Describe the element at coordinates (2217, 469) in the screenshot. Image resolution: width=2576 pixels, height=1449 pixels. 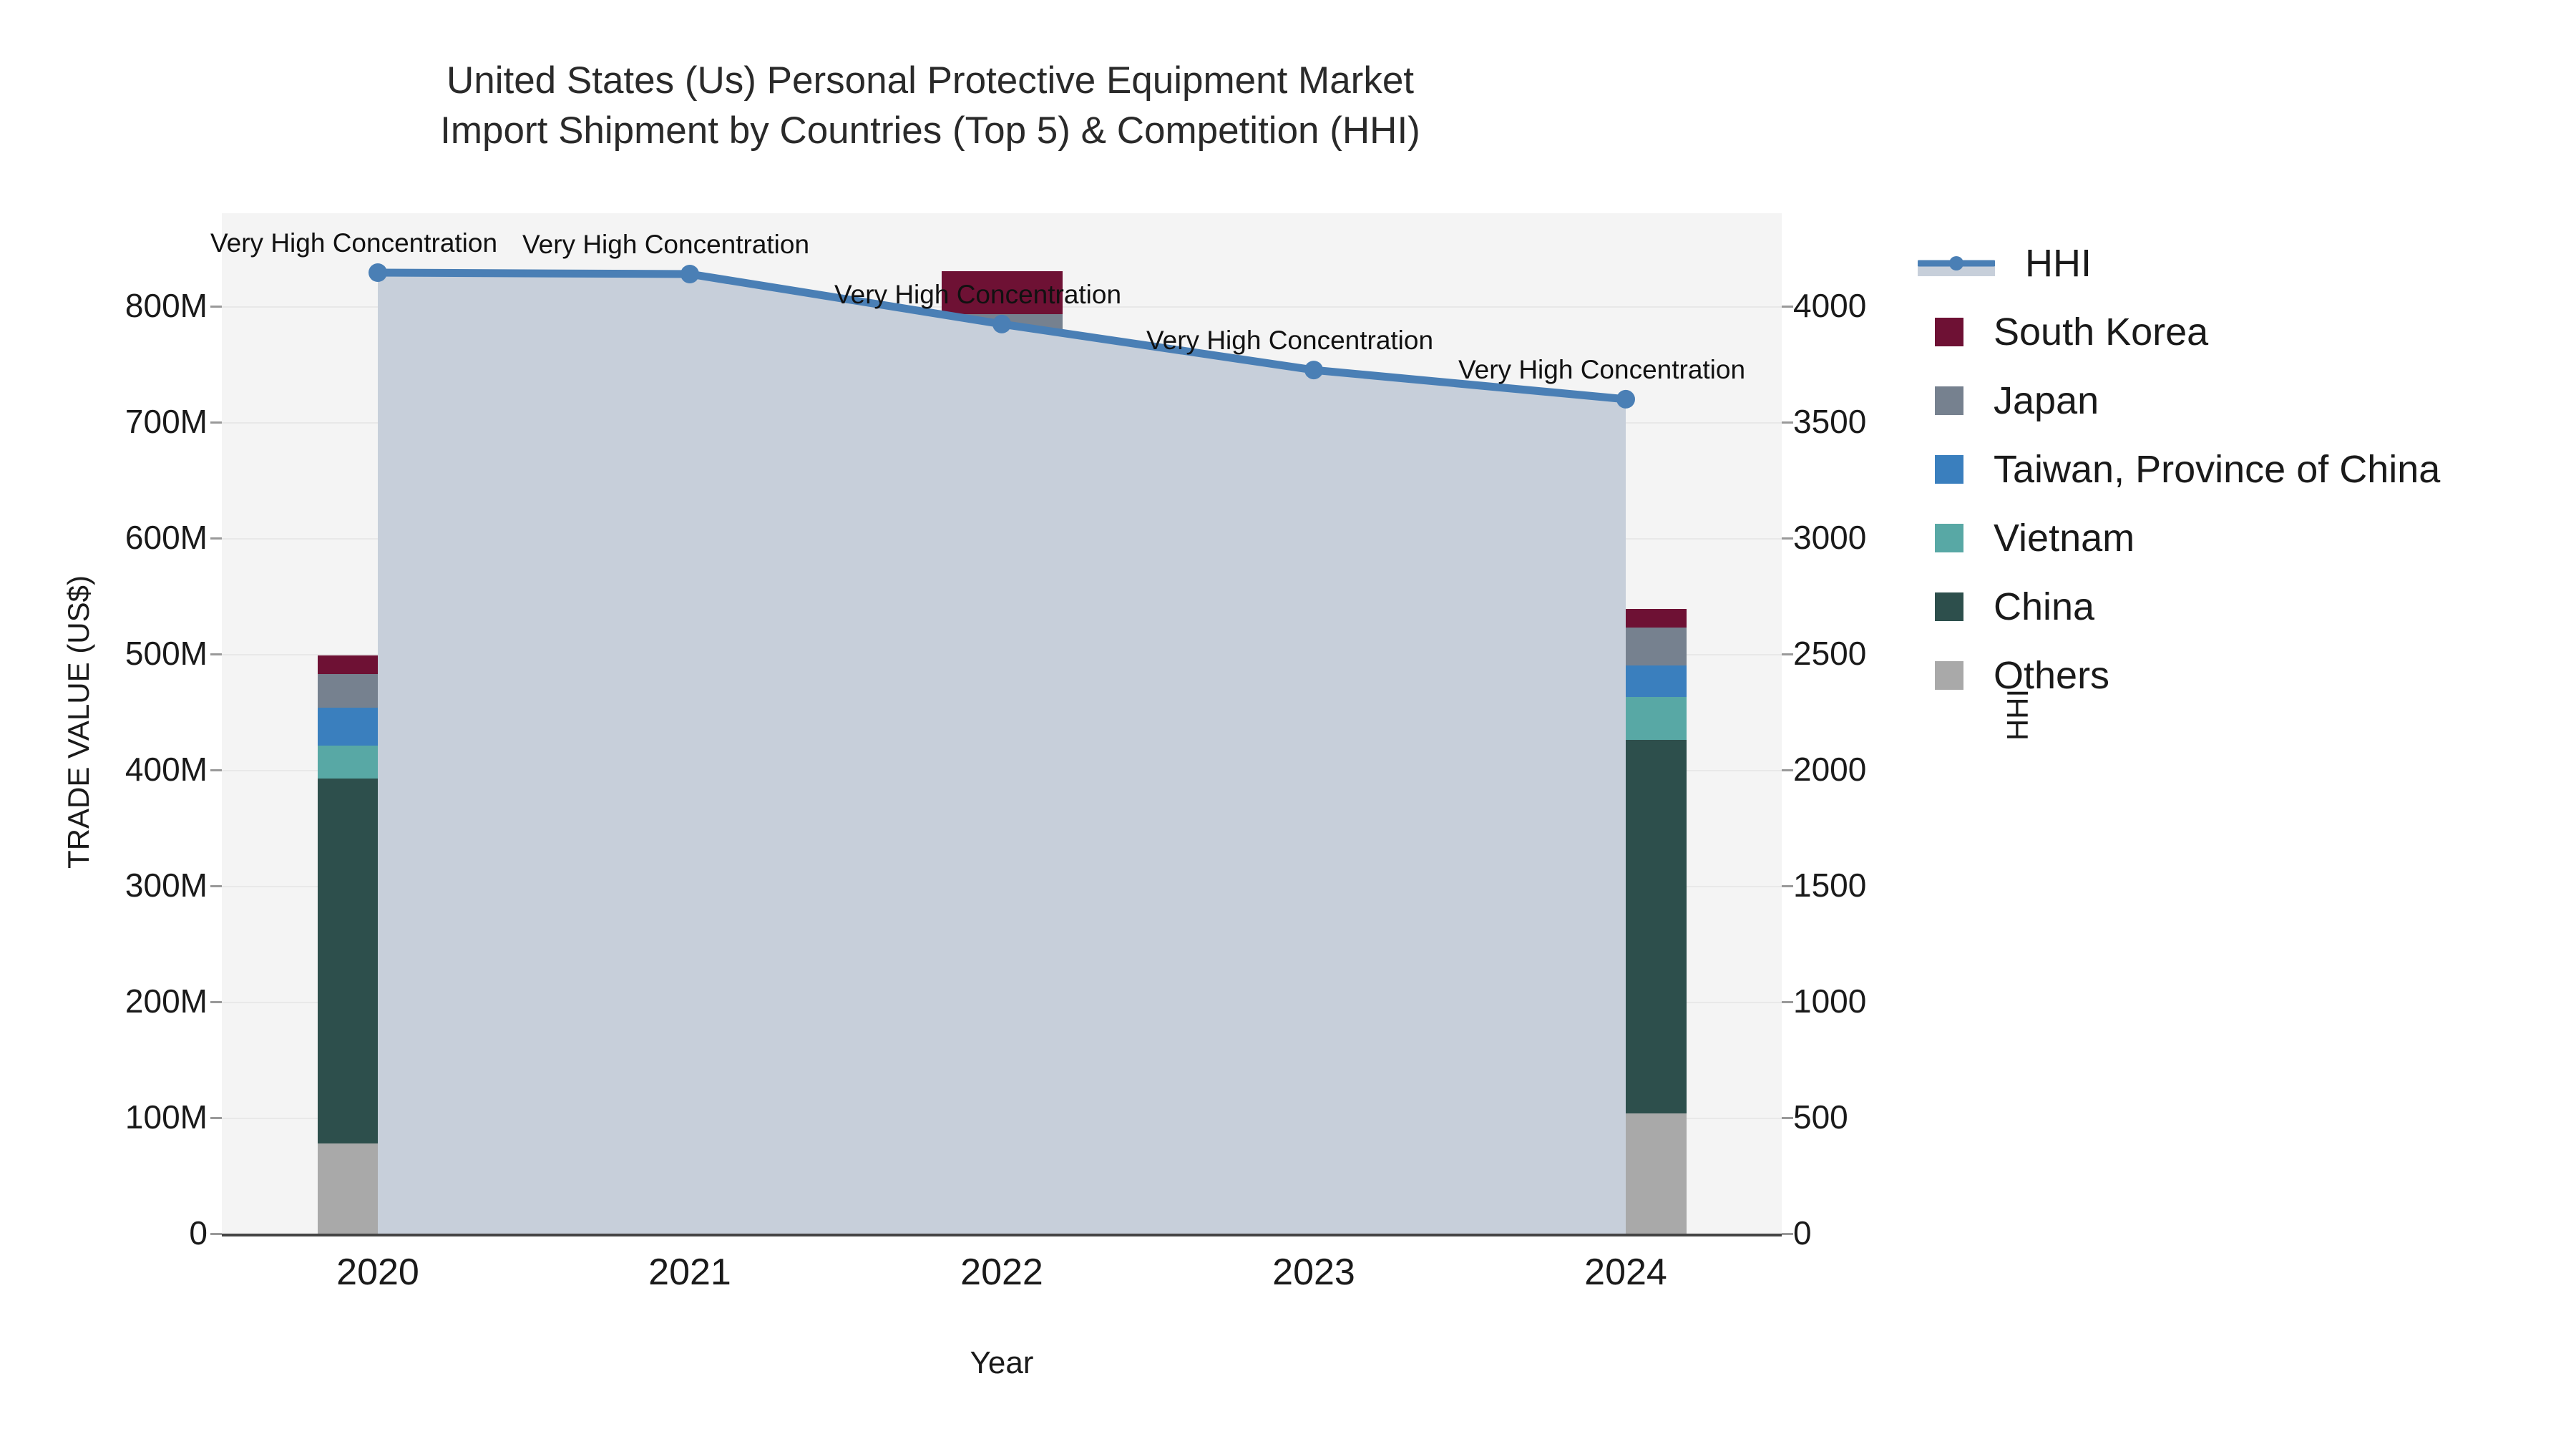
I see `legend-label: Taiwan, Province of China` at that location.